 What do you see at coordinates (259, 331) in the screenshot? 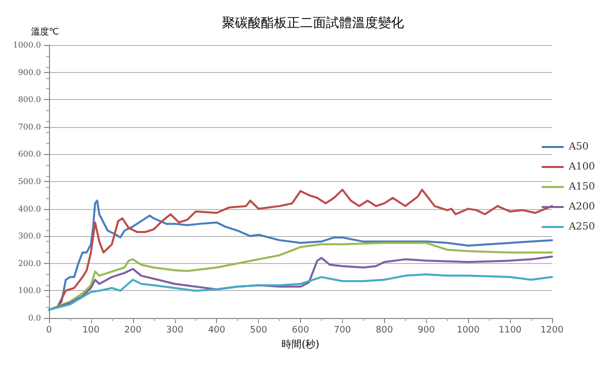
I see `x-tick-label: 500` at bounding box center [259, 331].